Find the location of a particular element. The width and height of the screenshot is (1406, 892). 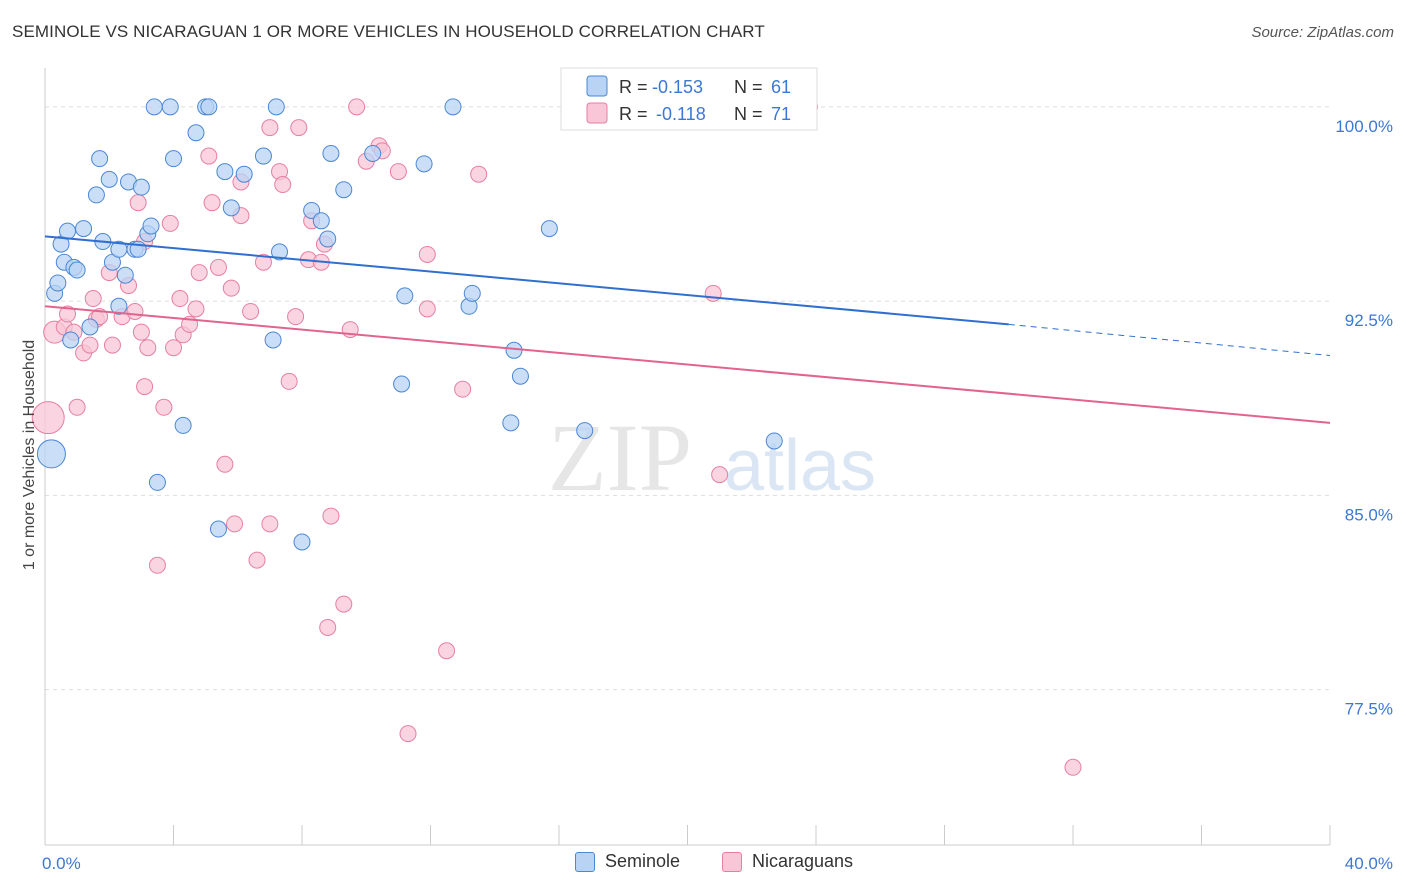

nicaraguan-swatch is located at coordinates (732, 861).